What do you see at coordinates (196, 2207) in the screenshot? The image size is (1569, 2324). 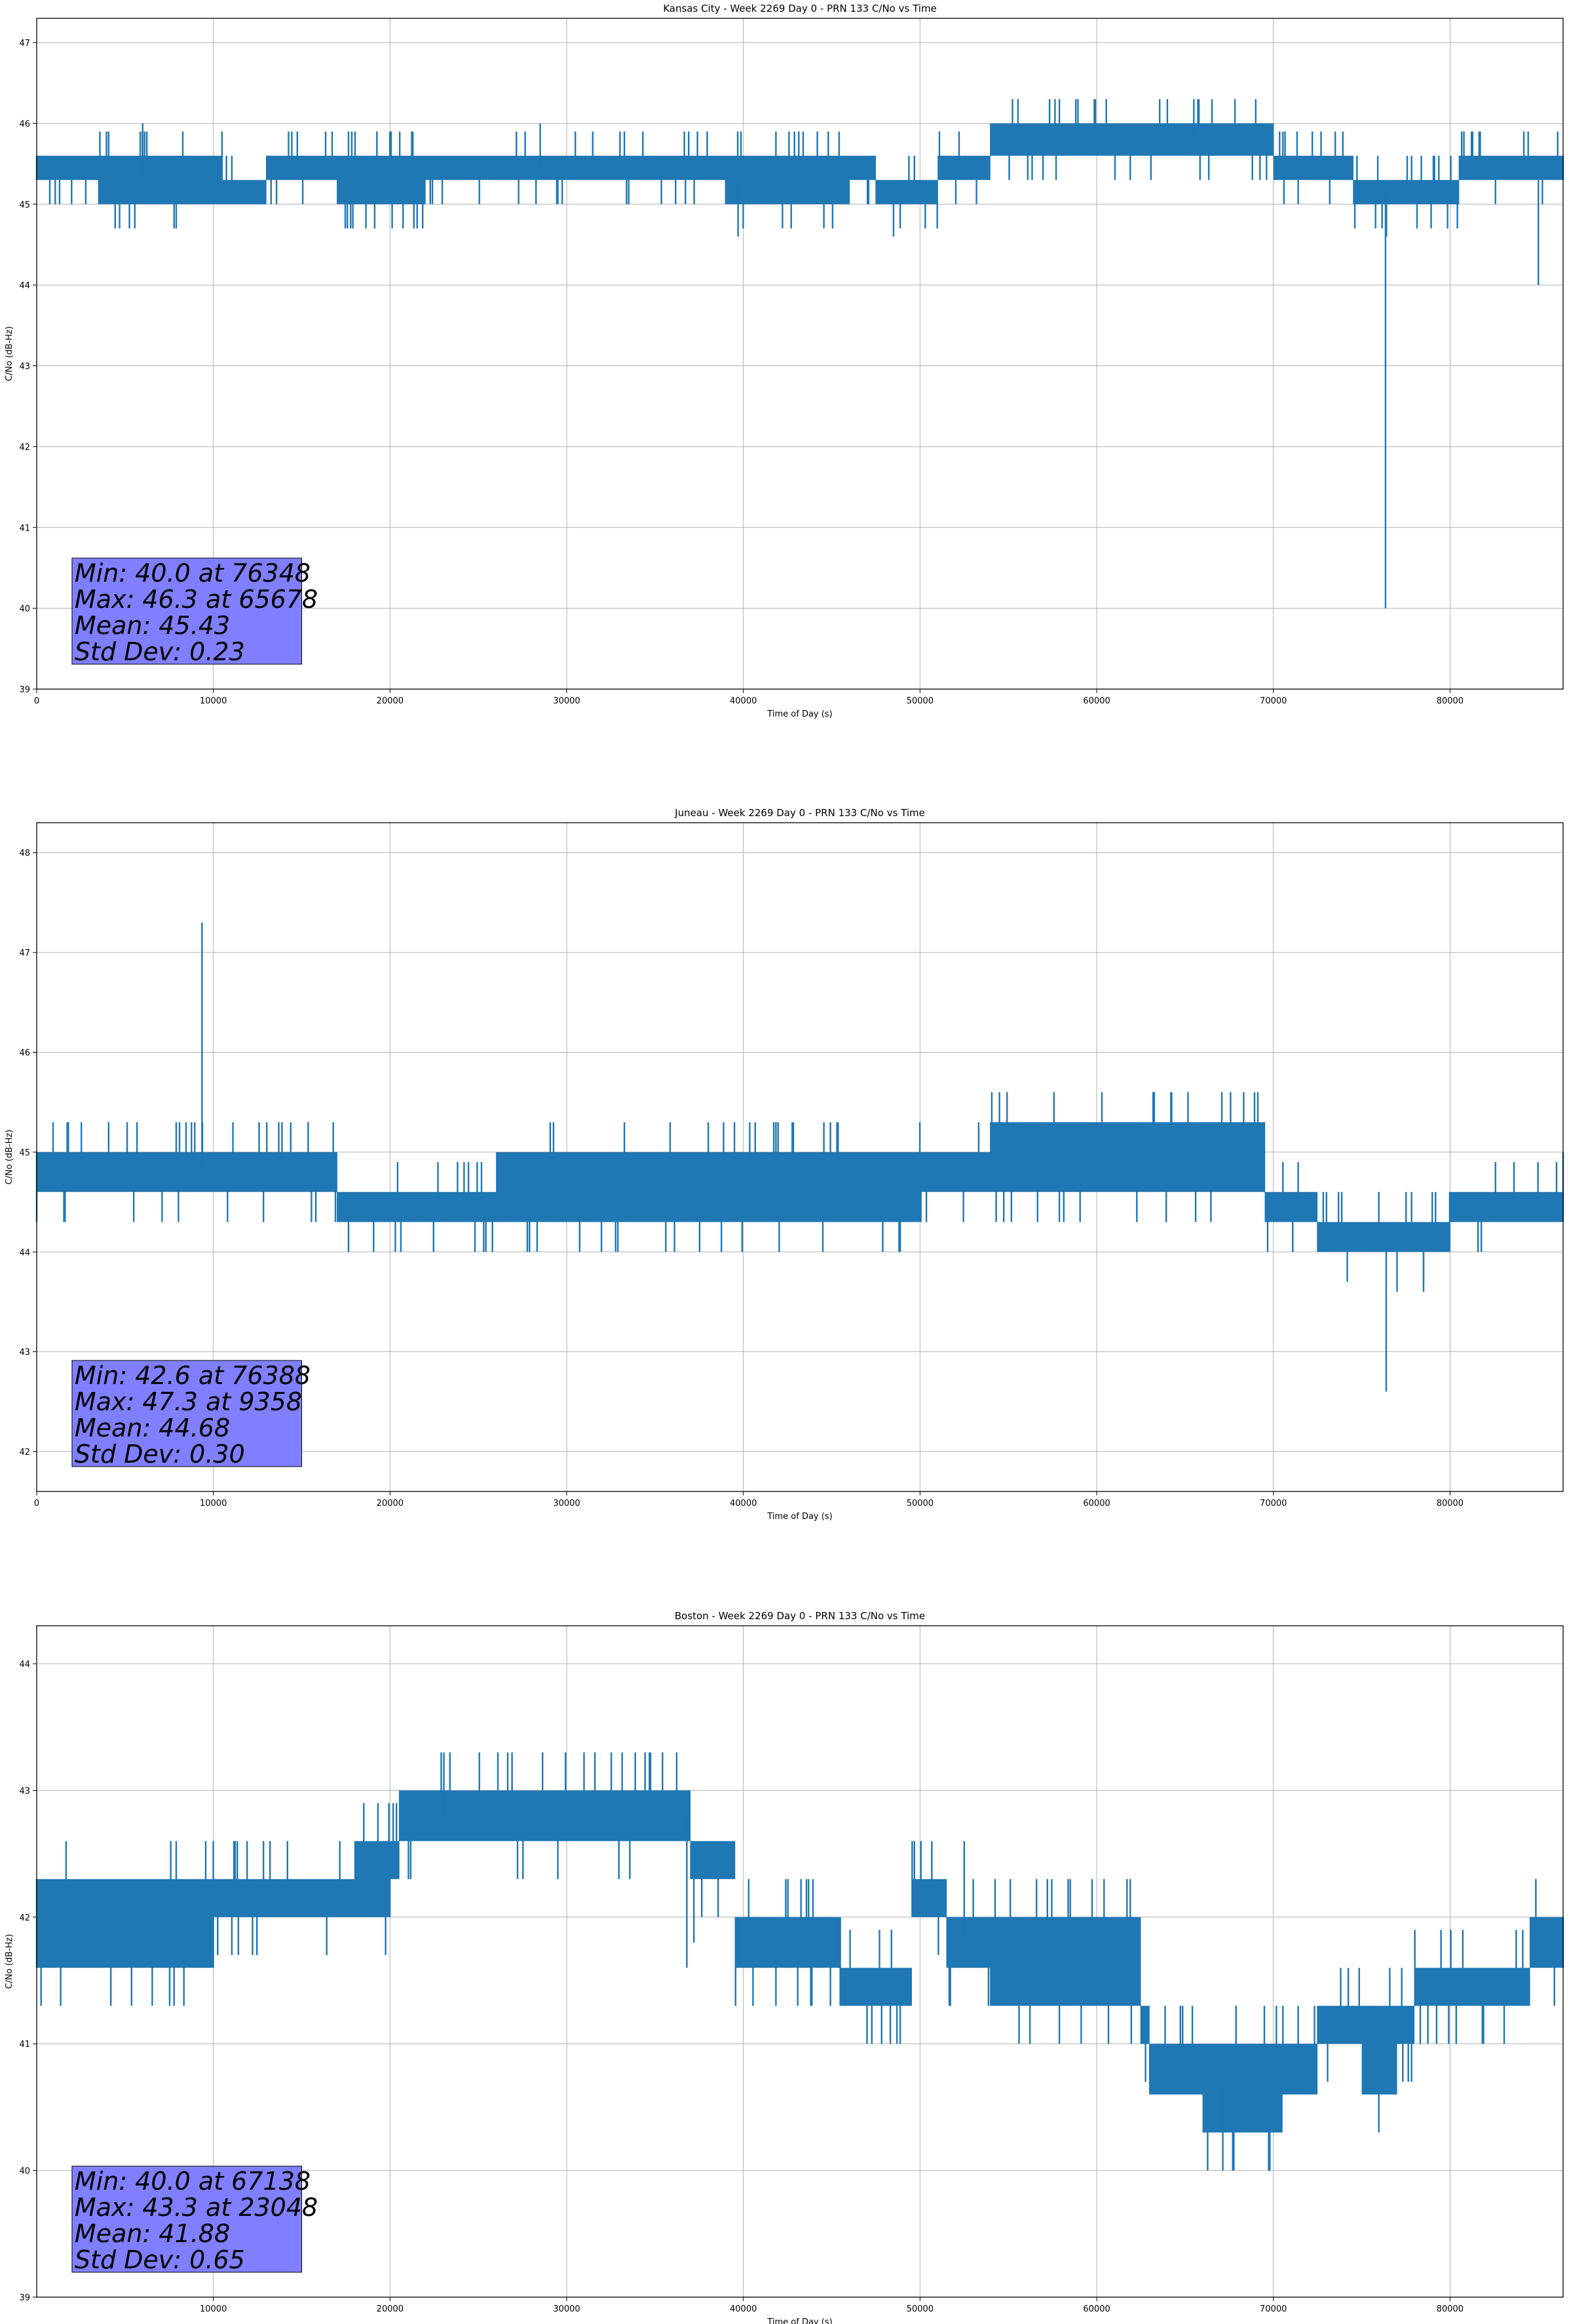 I see `stats-line: Max: 43.3 at 23048` at bounding box center [196, 2207].